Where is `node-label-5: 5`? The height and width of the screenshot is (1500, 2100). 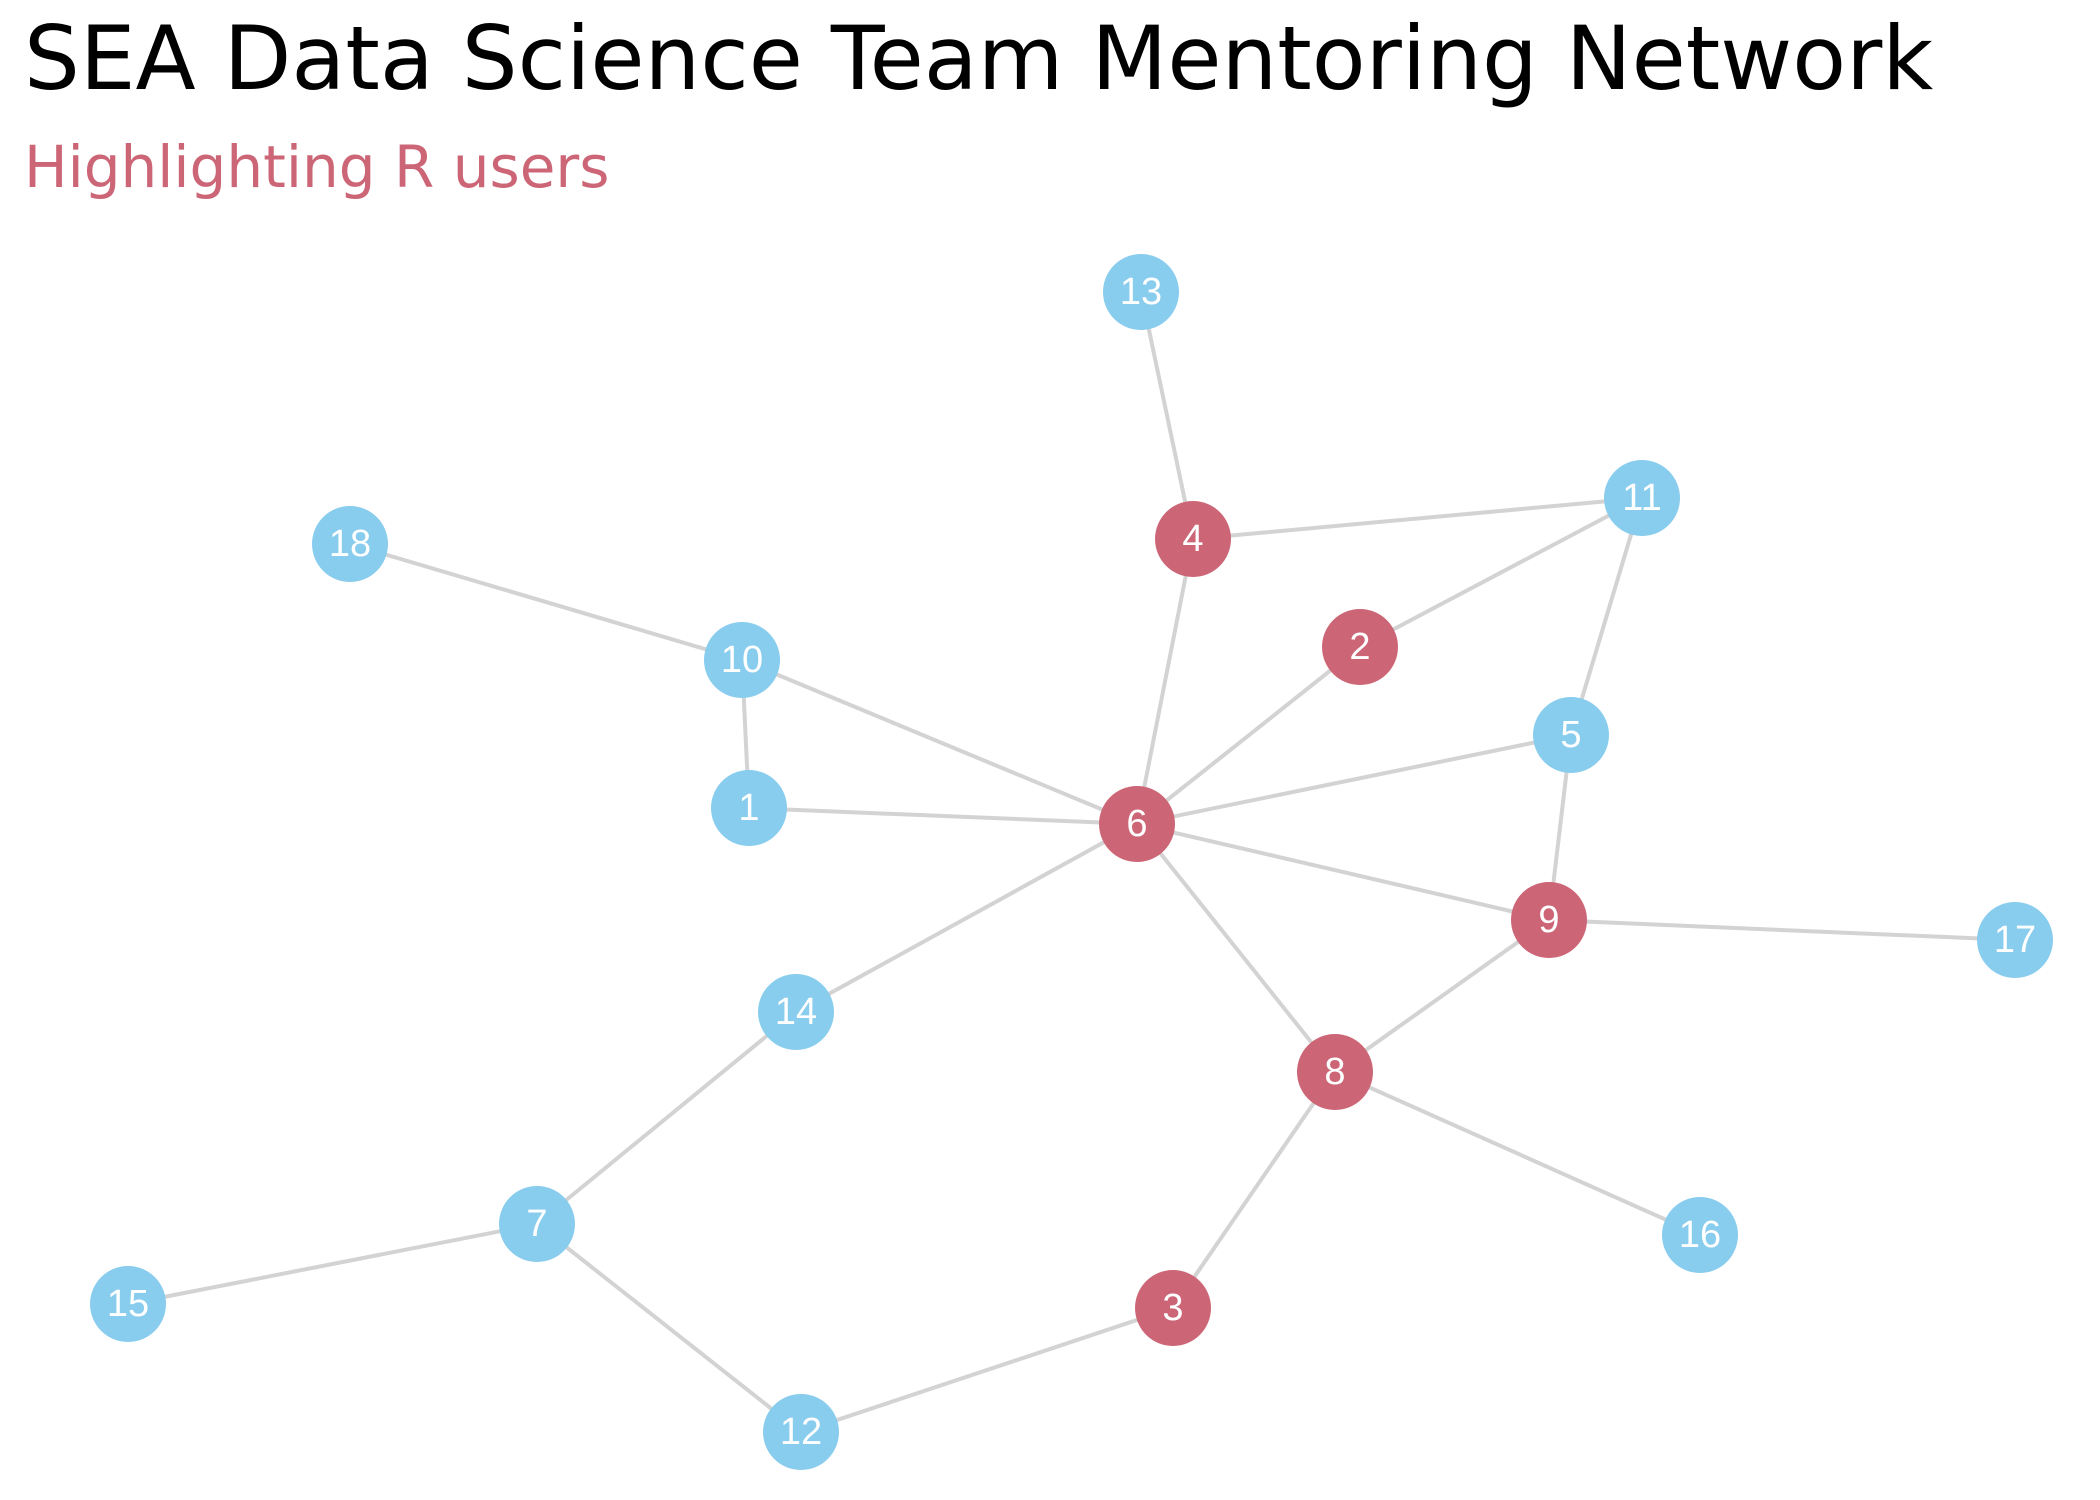
node-label-5: 5 is located at coordinates (1570, 735).